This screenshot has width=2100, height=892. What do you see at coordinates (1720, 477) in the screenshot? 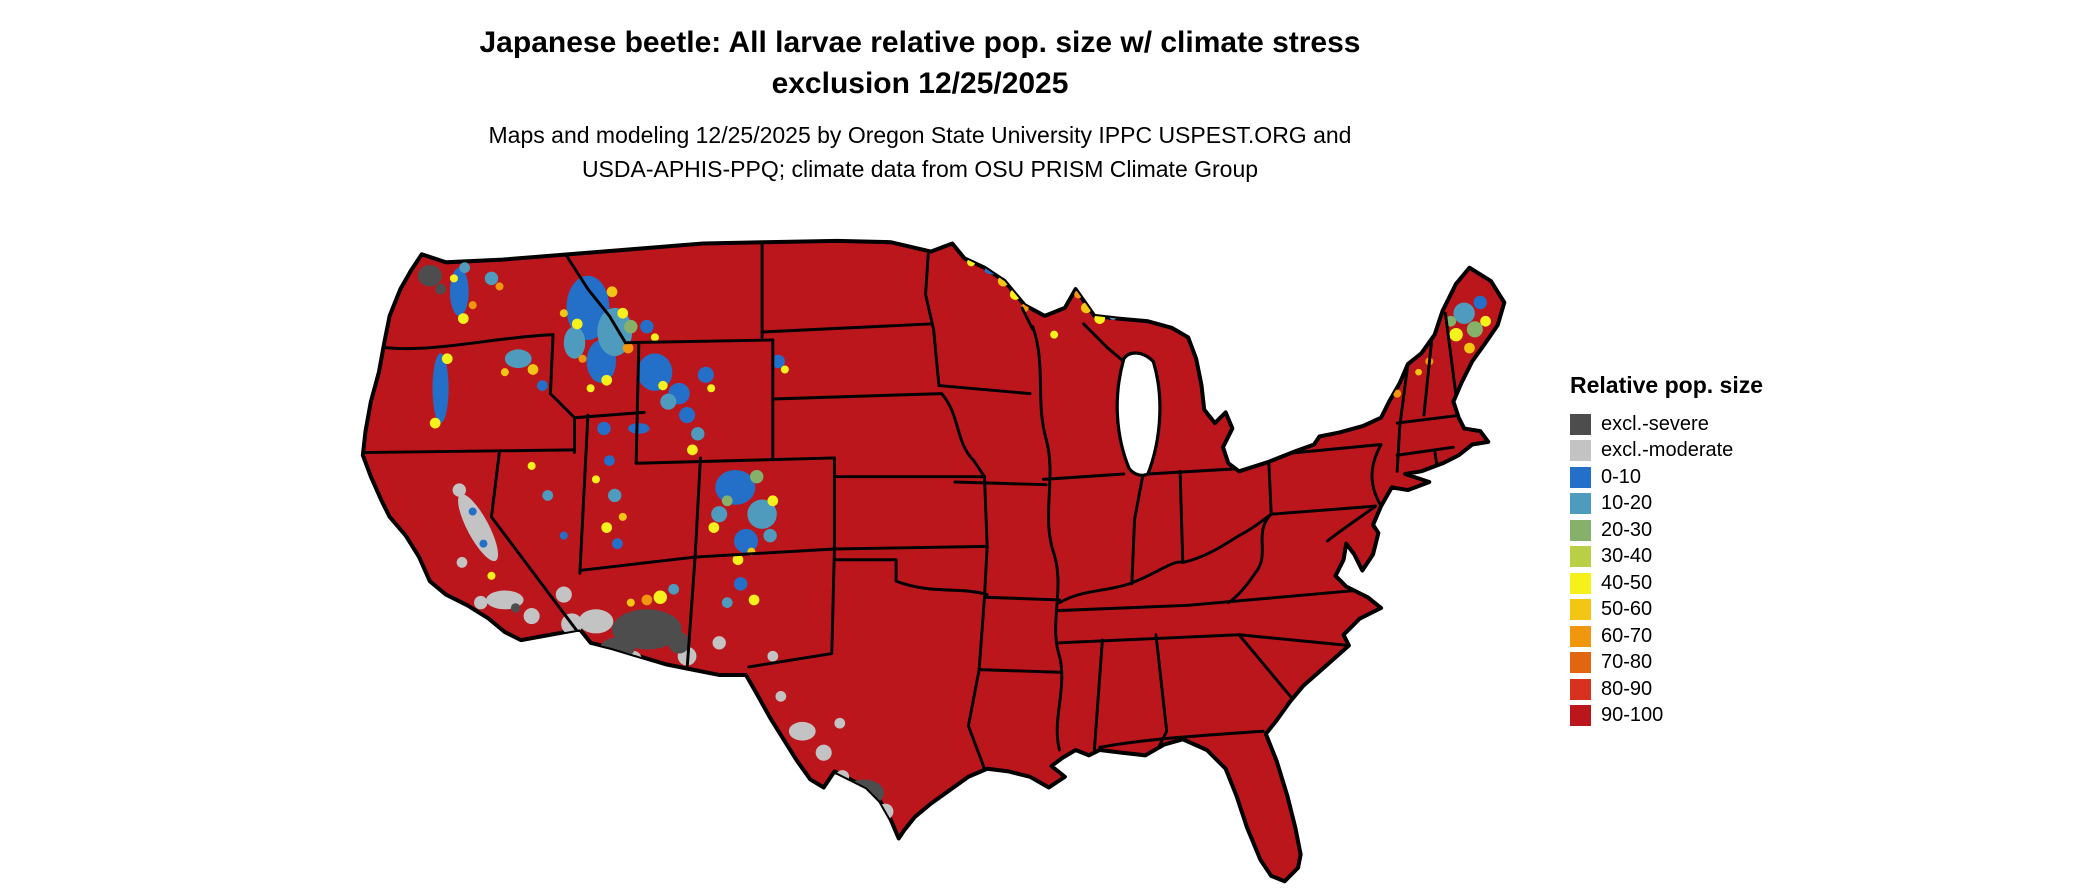
I see `legend-item: 0-10` at bounding box center [1720, 477].